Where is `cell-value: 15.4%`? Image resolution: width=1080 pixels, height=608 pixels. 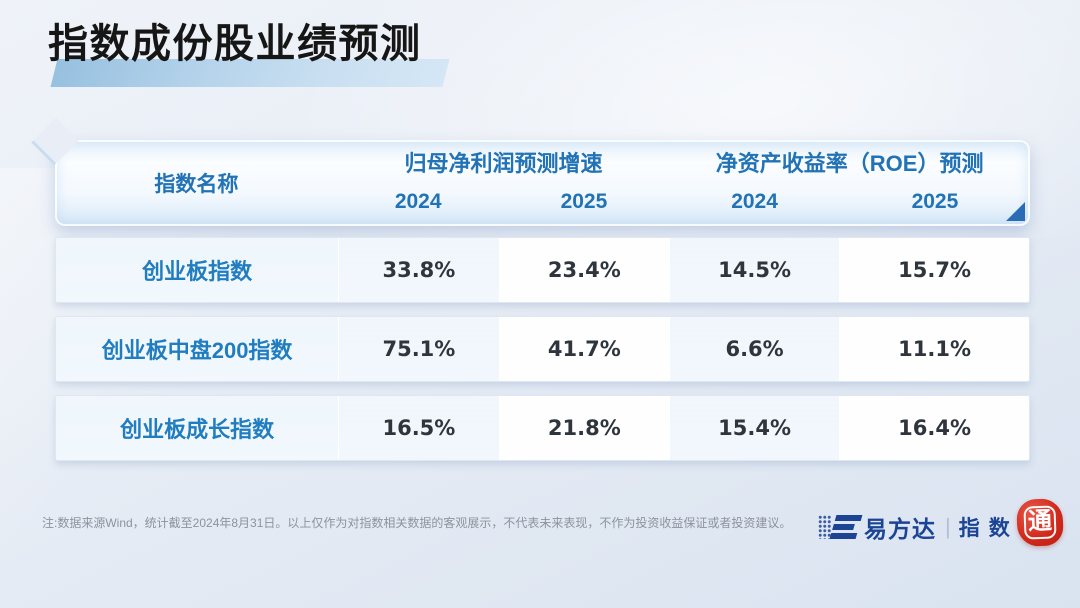 cell-value: 15.4% is located at coordinates (755, 428).